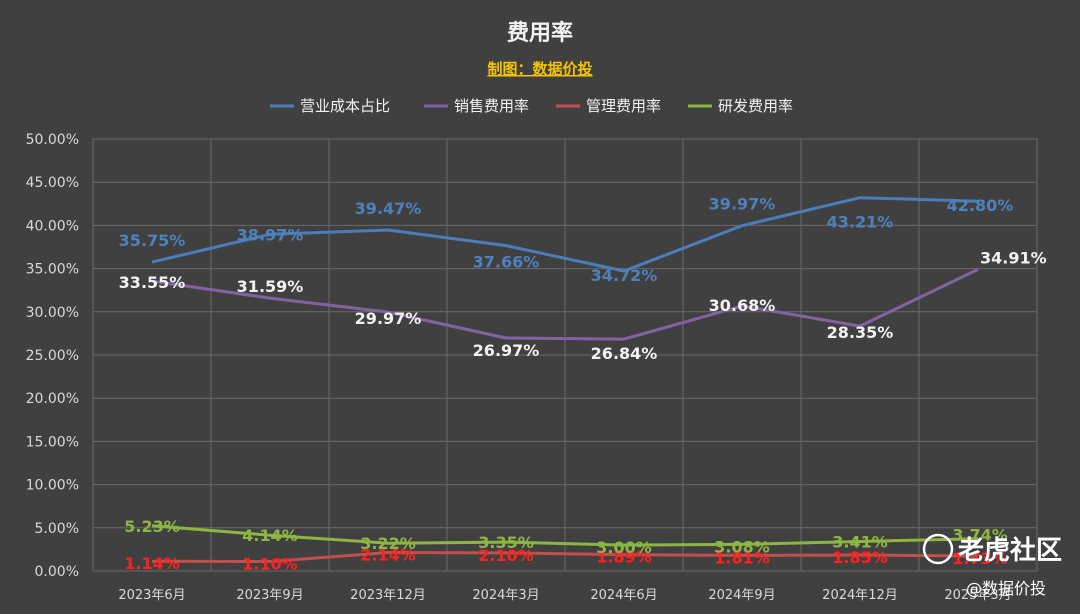 Image resolution: width=1080 pixels, height=614 pixels. Describe the element at coordinates (980, 558) in the screenshot. I see `data-label: 1.73%` at that location.